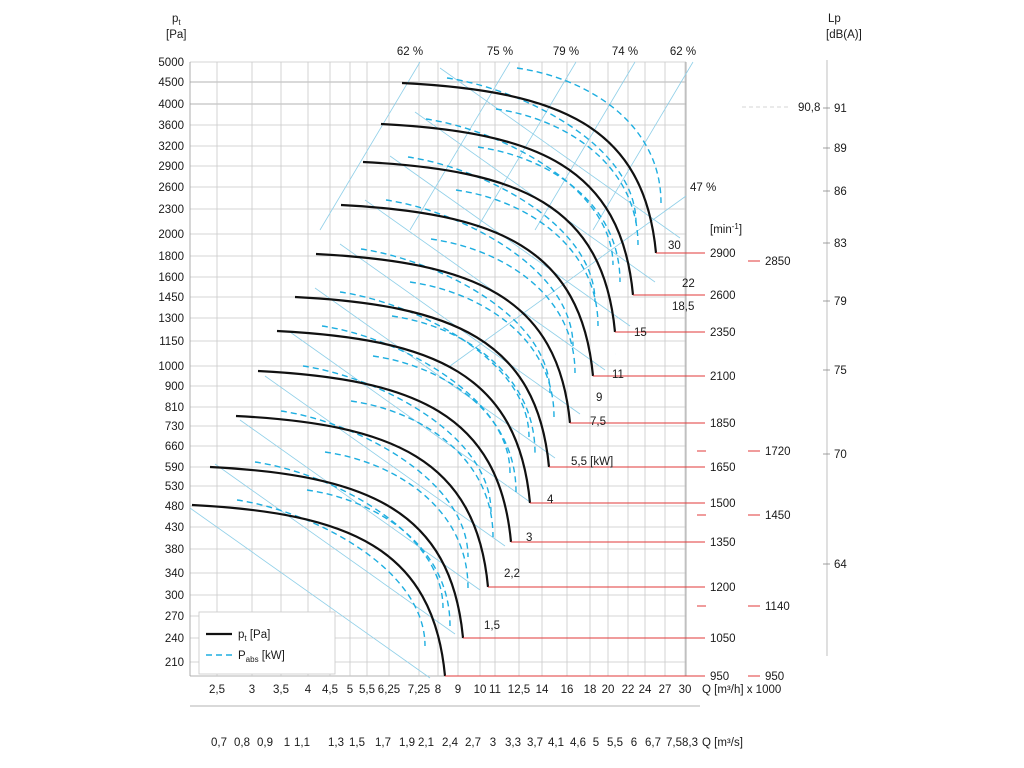 The image size is (1024, 768). What do you see at coordinates (726, 229) in the screenshot?
I see `speed-unit-label: [min-1]` at bounding box center [726, 229].